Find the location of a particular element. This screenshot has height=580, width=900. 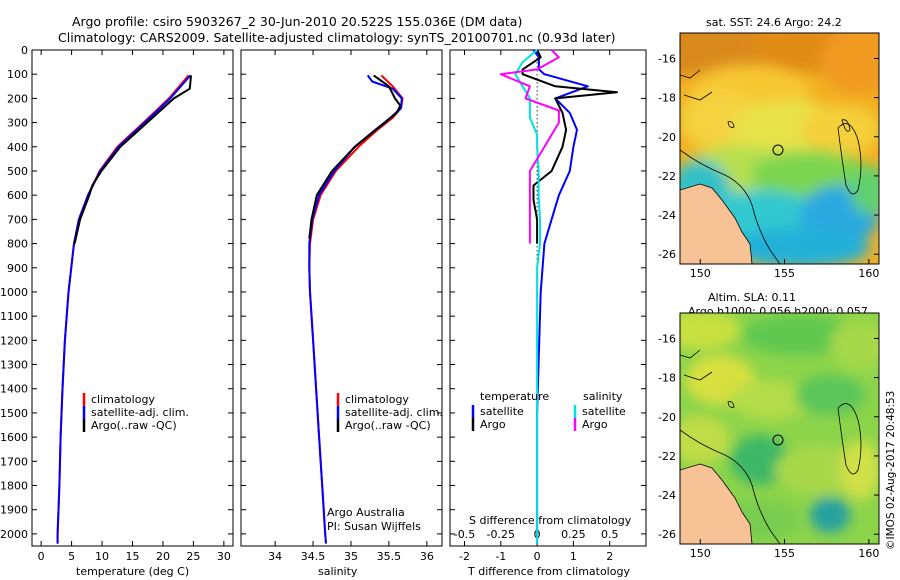

y-tick-label: 1700 is located at coordinates (14, 461).